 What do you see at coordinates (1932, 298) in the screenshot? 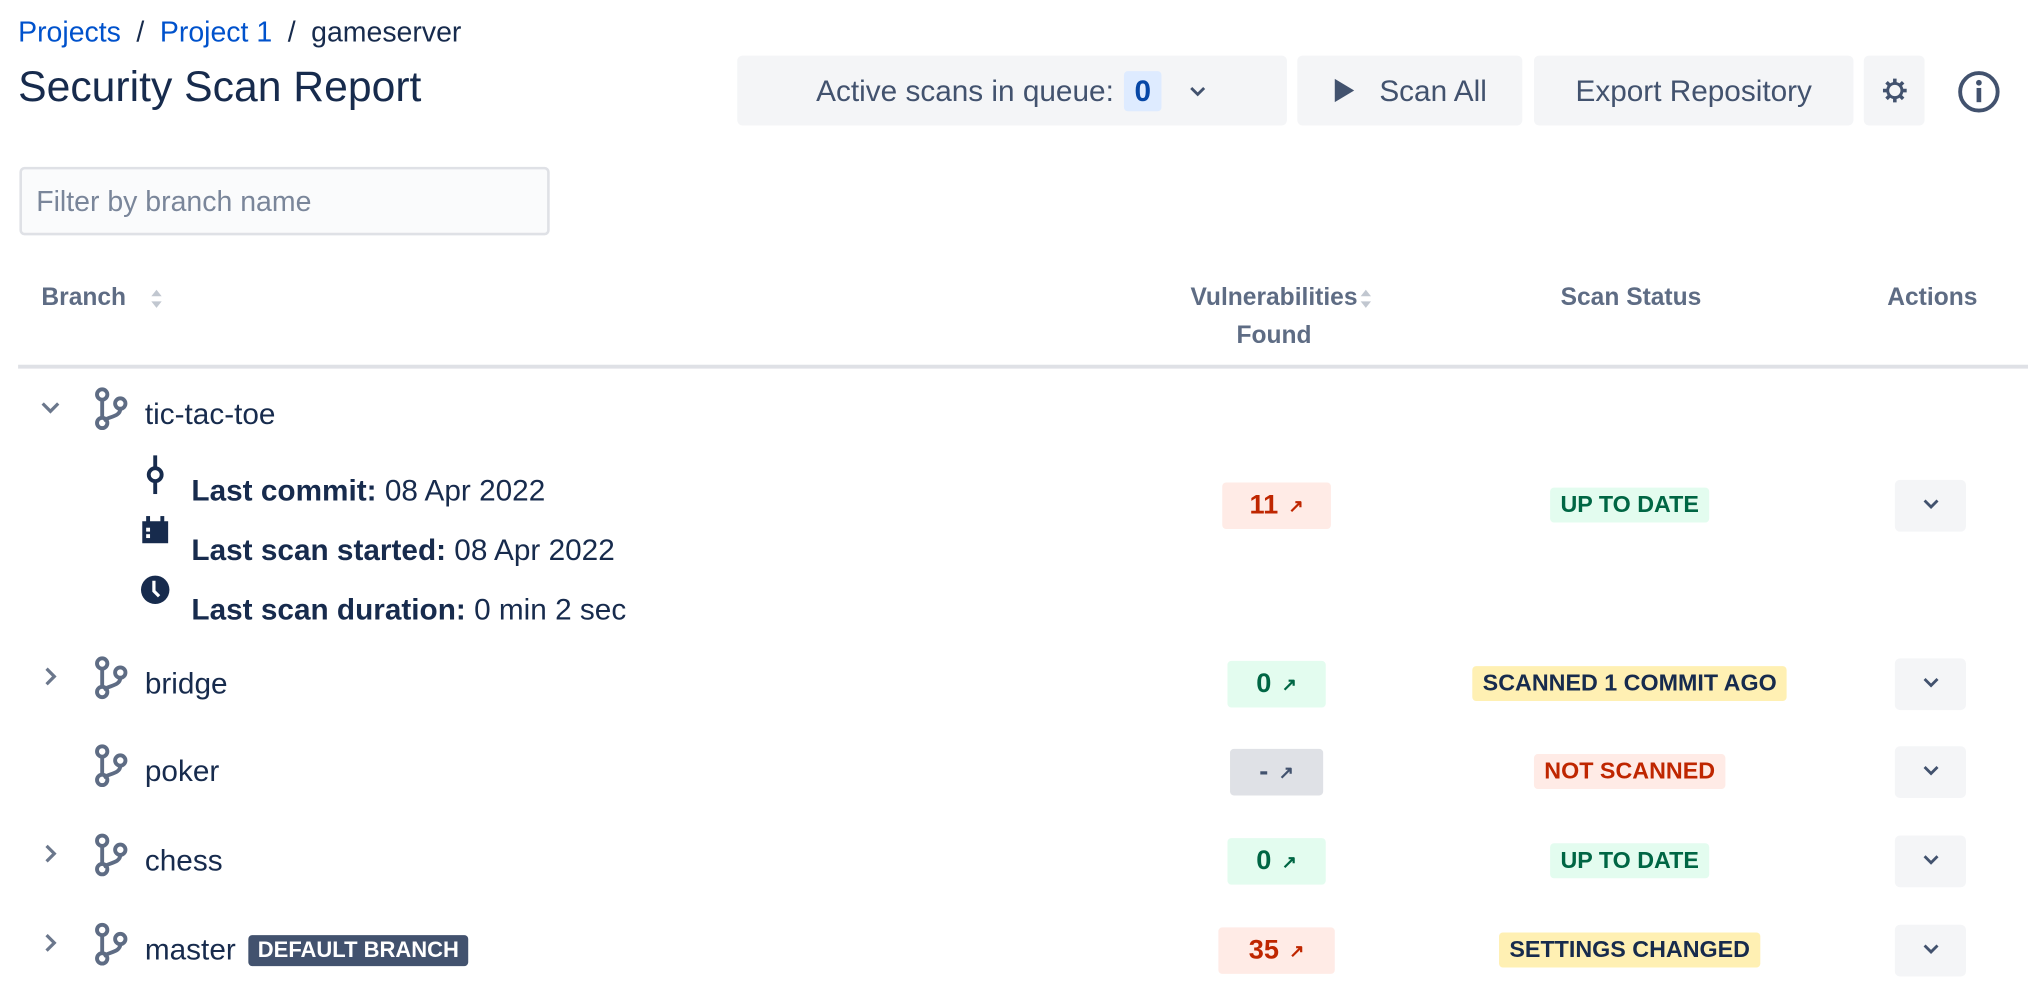
I see `column-header-actions: Actions` at bounding box center [1932, 298].